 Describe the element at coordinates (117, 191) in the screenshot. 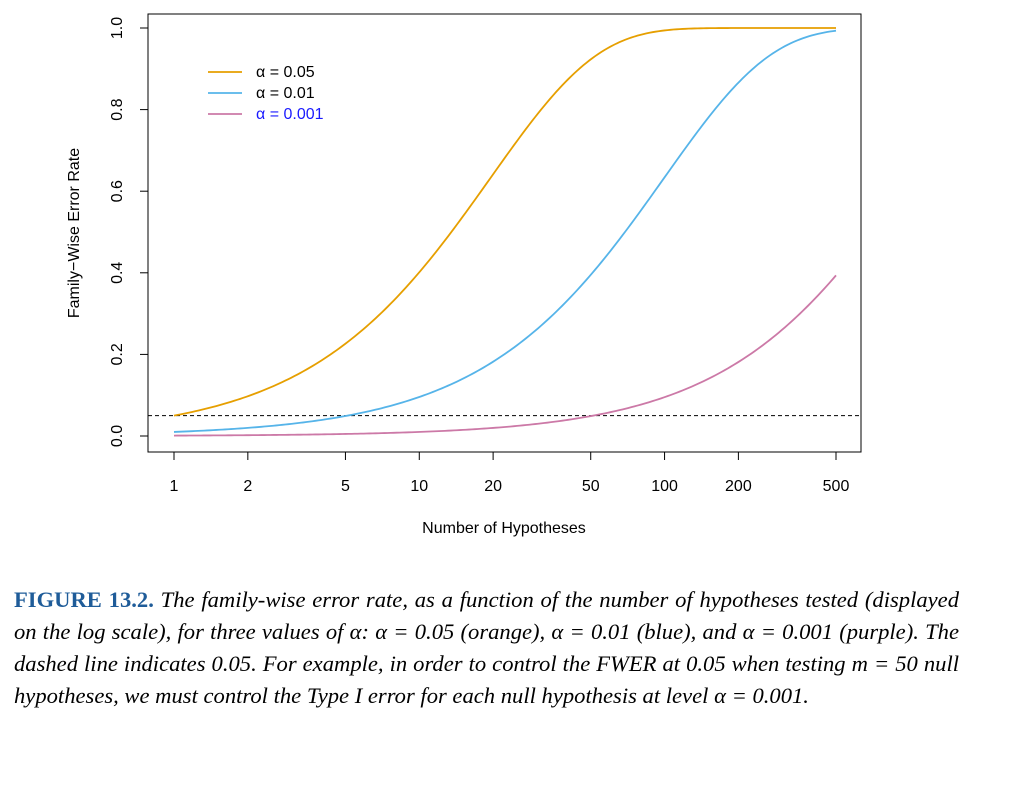

I see `y-tick-label: 0.6` at that location.